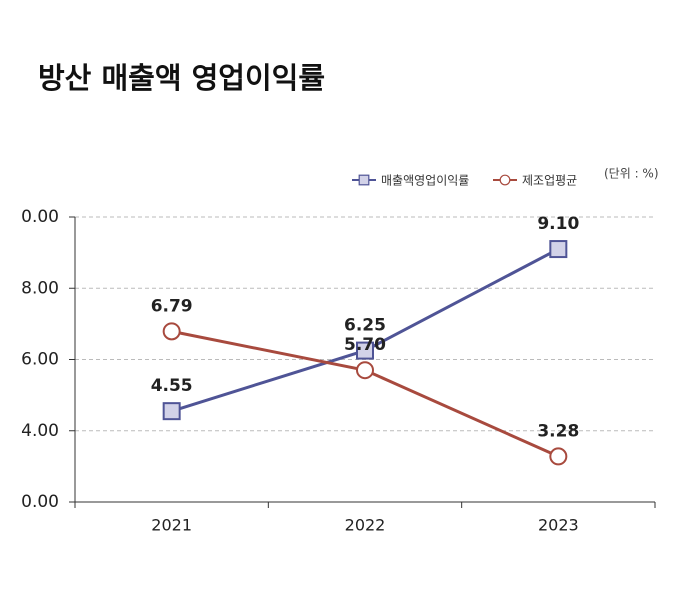  I want to click on x-tick-label: 2022, so click(365, 525).